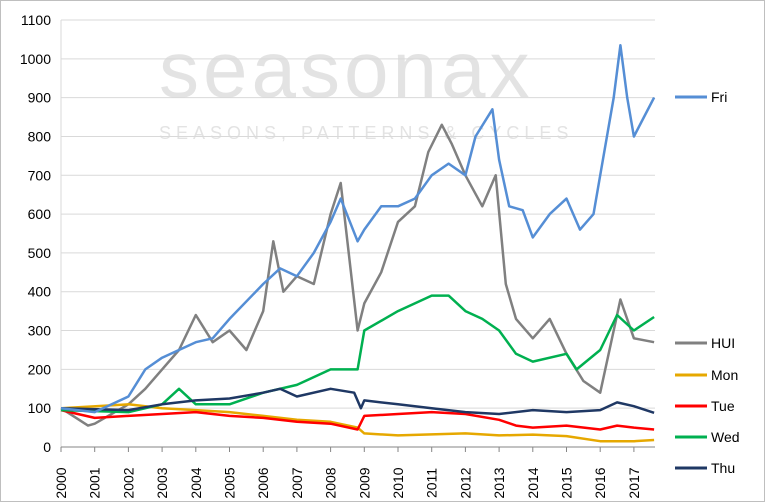  Describe the element at coordinates (357, 401) in the screenshot. I see `series-line-thu` at that location.